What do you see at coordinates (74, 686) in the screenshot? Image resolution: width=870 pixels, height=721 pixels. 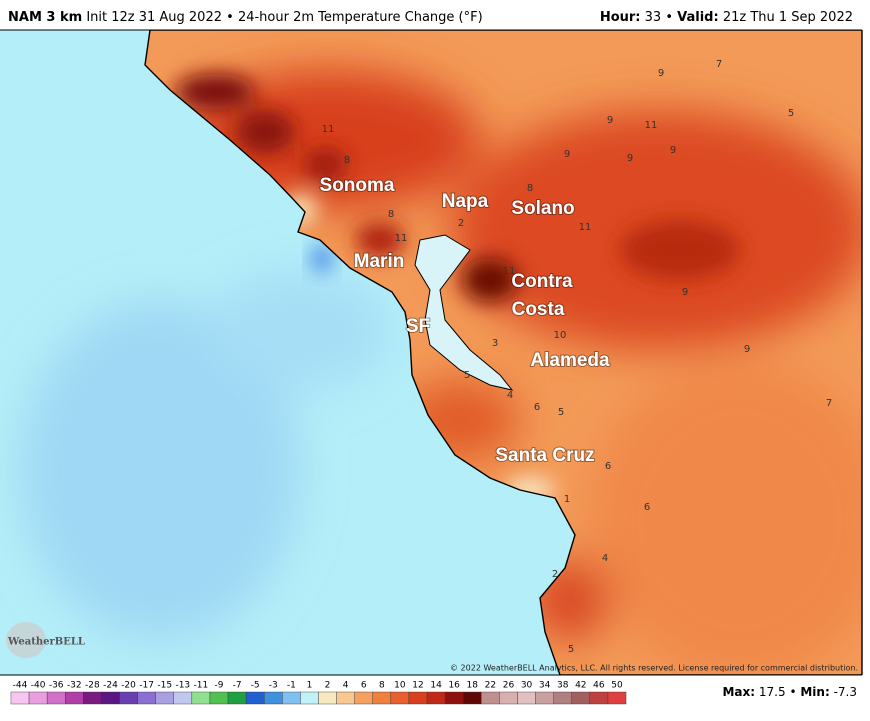 I see `colorbar-label: -32` at bounding box center [74, 686].